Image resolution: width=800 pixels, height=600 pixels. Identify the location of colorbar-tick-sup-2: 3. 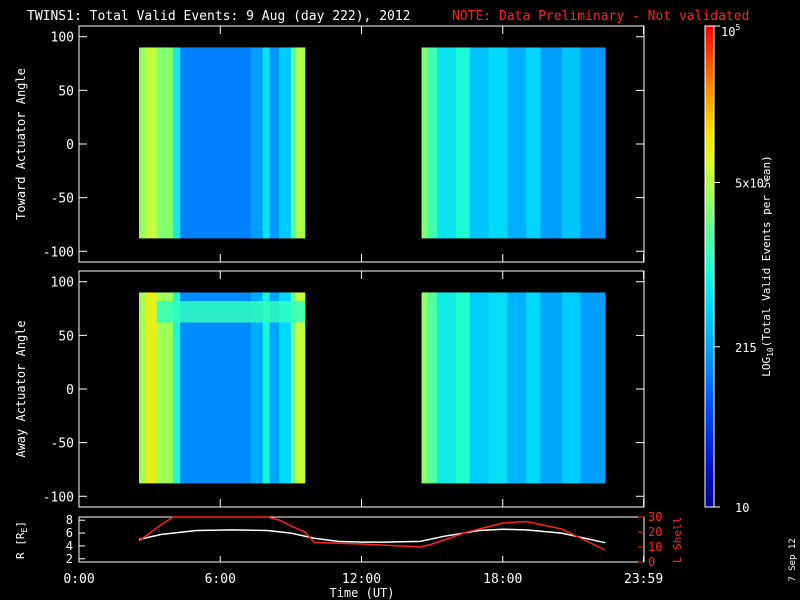
(766, 178).